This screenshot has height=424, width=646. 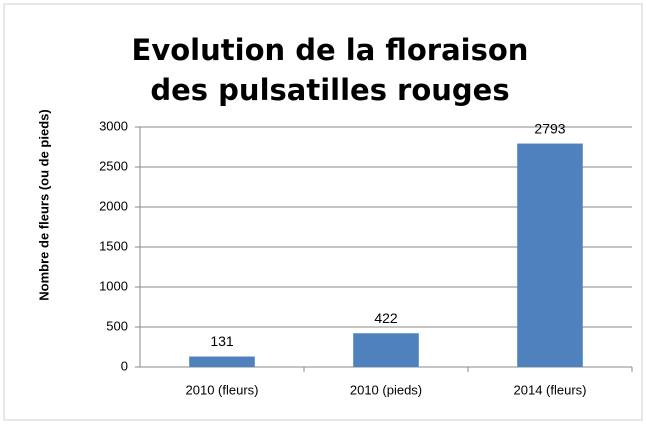 What do you see at coordinates (124, 365) in the screenshot?
I see `y-tick-label: 0` at bounding box center [124, 365].